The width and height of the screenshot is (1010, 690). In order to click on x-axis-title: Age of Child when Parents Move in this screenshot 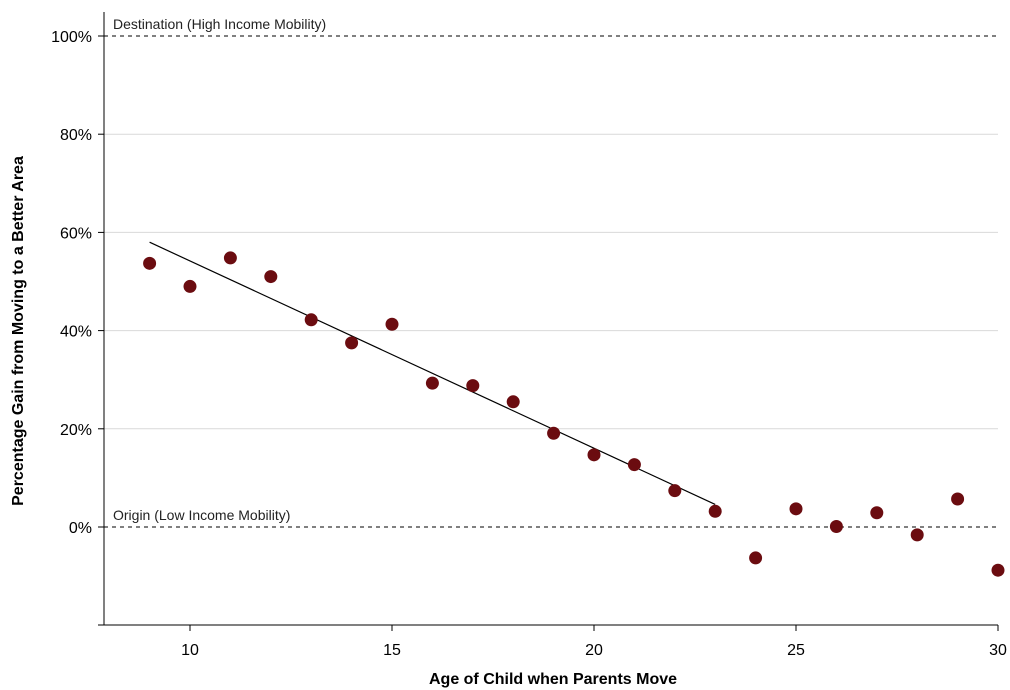, I will do `click(553, 679)`.